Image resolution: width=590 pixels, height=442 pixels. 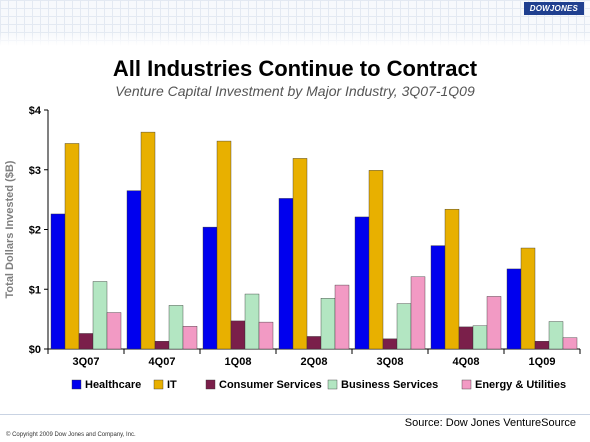 What do you see at coordinates (295, 23) in the screenshot?
I see `header-banner: DOWJONES` at bounding box center [295, 23].